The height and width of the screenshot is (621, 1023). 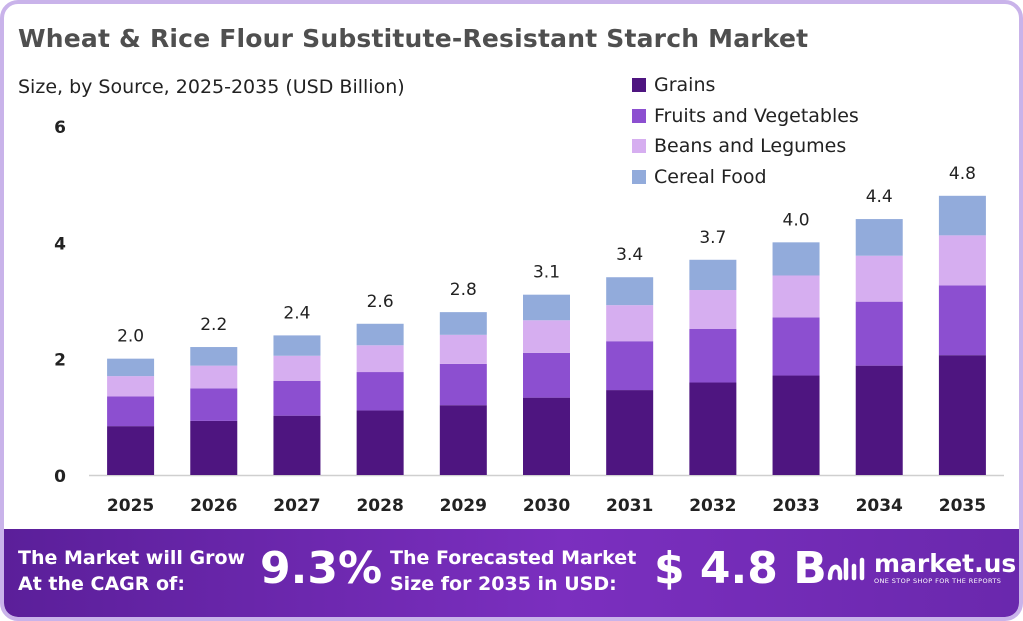 I want to click on y-tick-label: 2, so click(x=60, y=361).